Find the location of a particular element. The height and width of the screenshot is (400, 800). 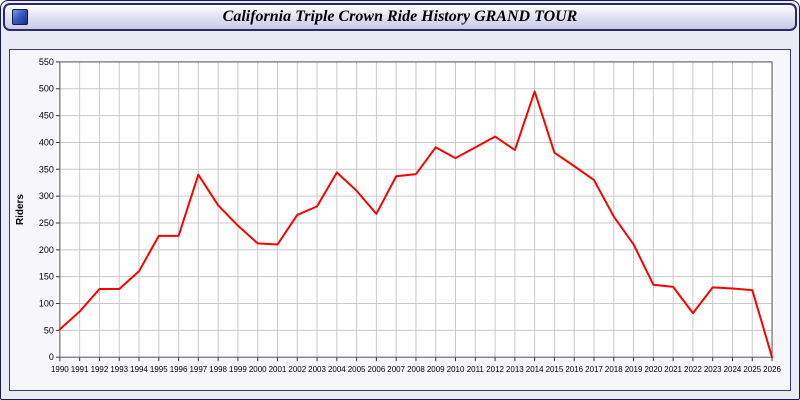

x-tick-label: 2008 is located at coordinates (416, 369).